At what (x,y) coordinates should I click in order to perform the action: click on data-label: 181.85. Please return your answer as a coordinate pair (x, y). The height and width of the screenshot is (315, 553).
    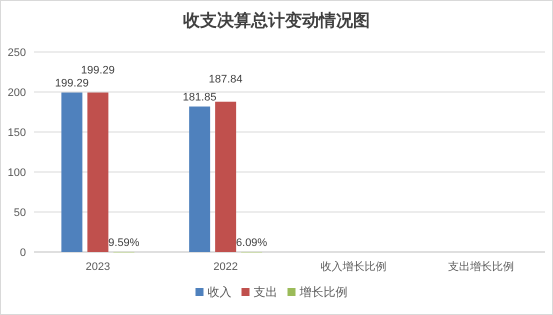
    Looking at the image, I should click on (199, 98).